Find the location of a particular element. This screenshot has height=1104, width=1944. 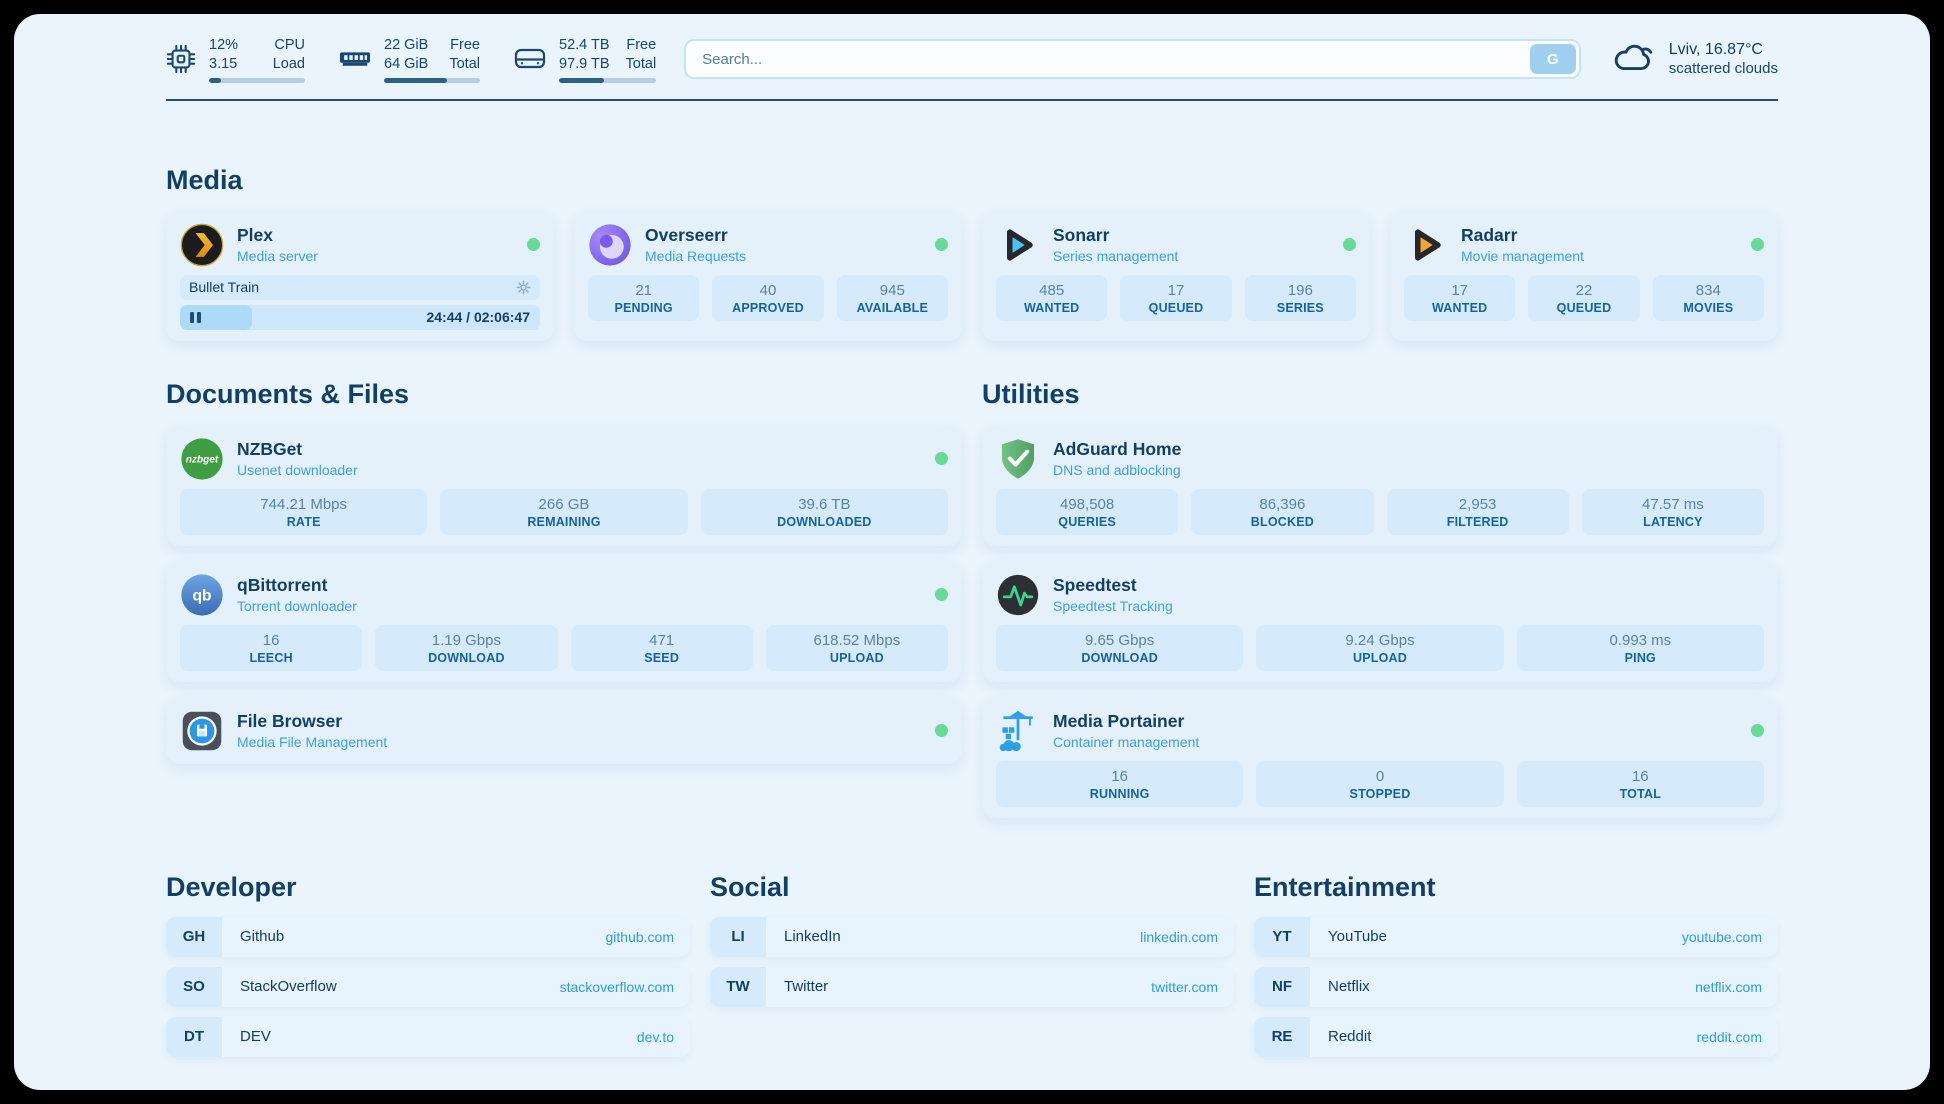

weather-widget: Lviv, 16.87°C scattered clouds is located at coordinates (1694, 59).